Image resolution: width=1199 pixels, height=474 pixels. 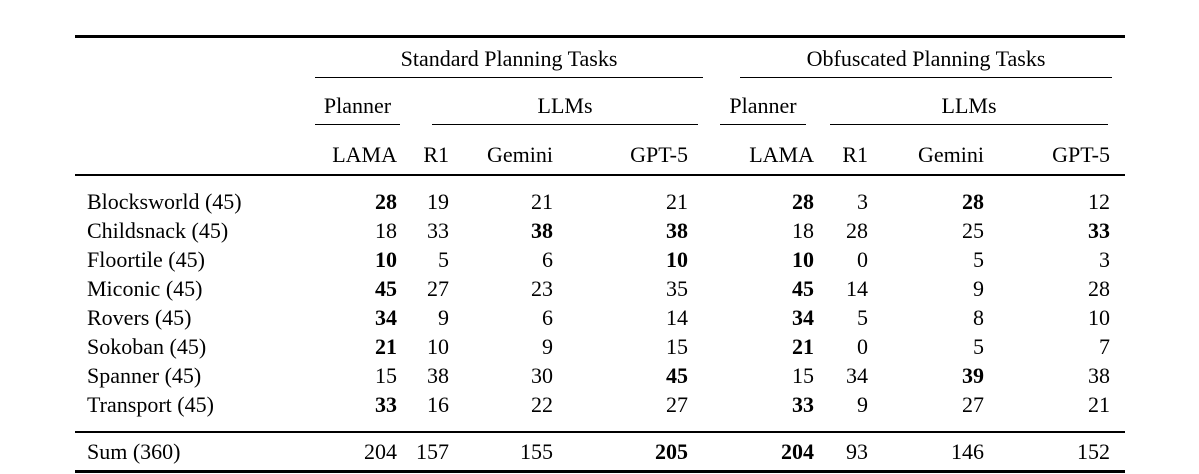 What do you see at coordinates (438, 451) in the screenshot?
I see `value-cell: 157` at bounding box center [438, 451].